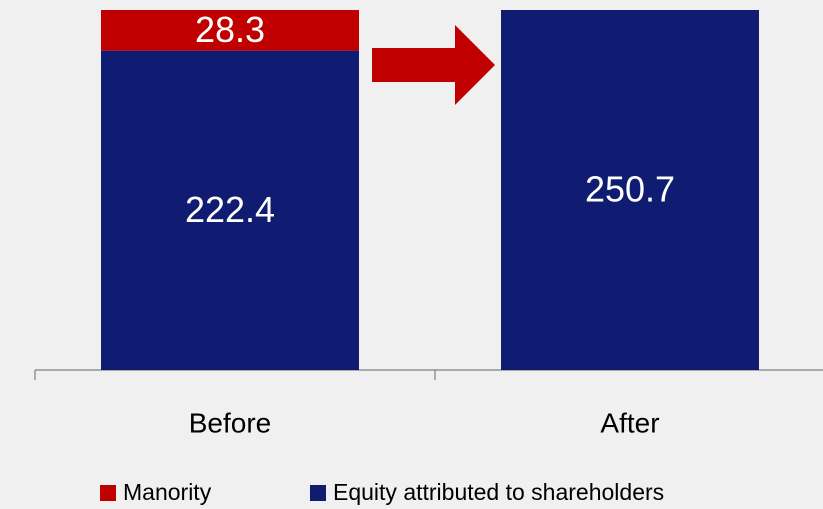  I want to click on arrow, so click(433, 65).